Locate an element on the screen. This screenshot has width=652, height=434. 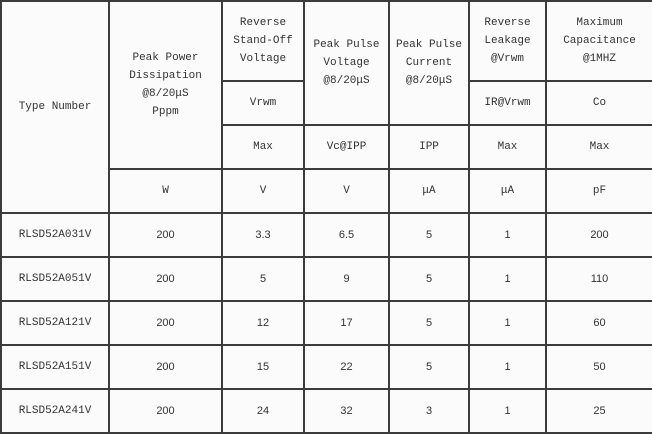
type-number-cell: RLSD52A051V is located at coordinates (55, 279).